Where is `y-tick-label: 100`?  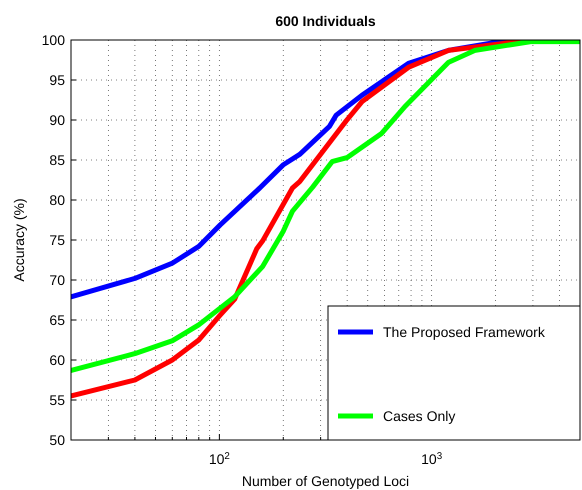 y-tick-label: 100 is located at coordinates (54, 40).